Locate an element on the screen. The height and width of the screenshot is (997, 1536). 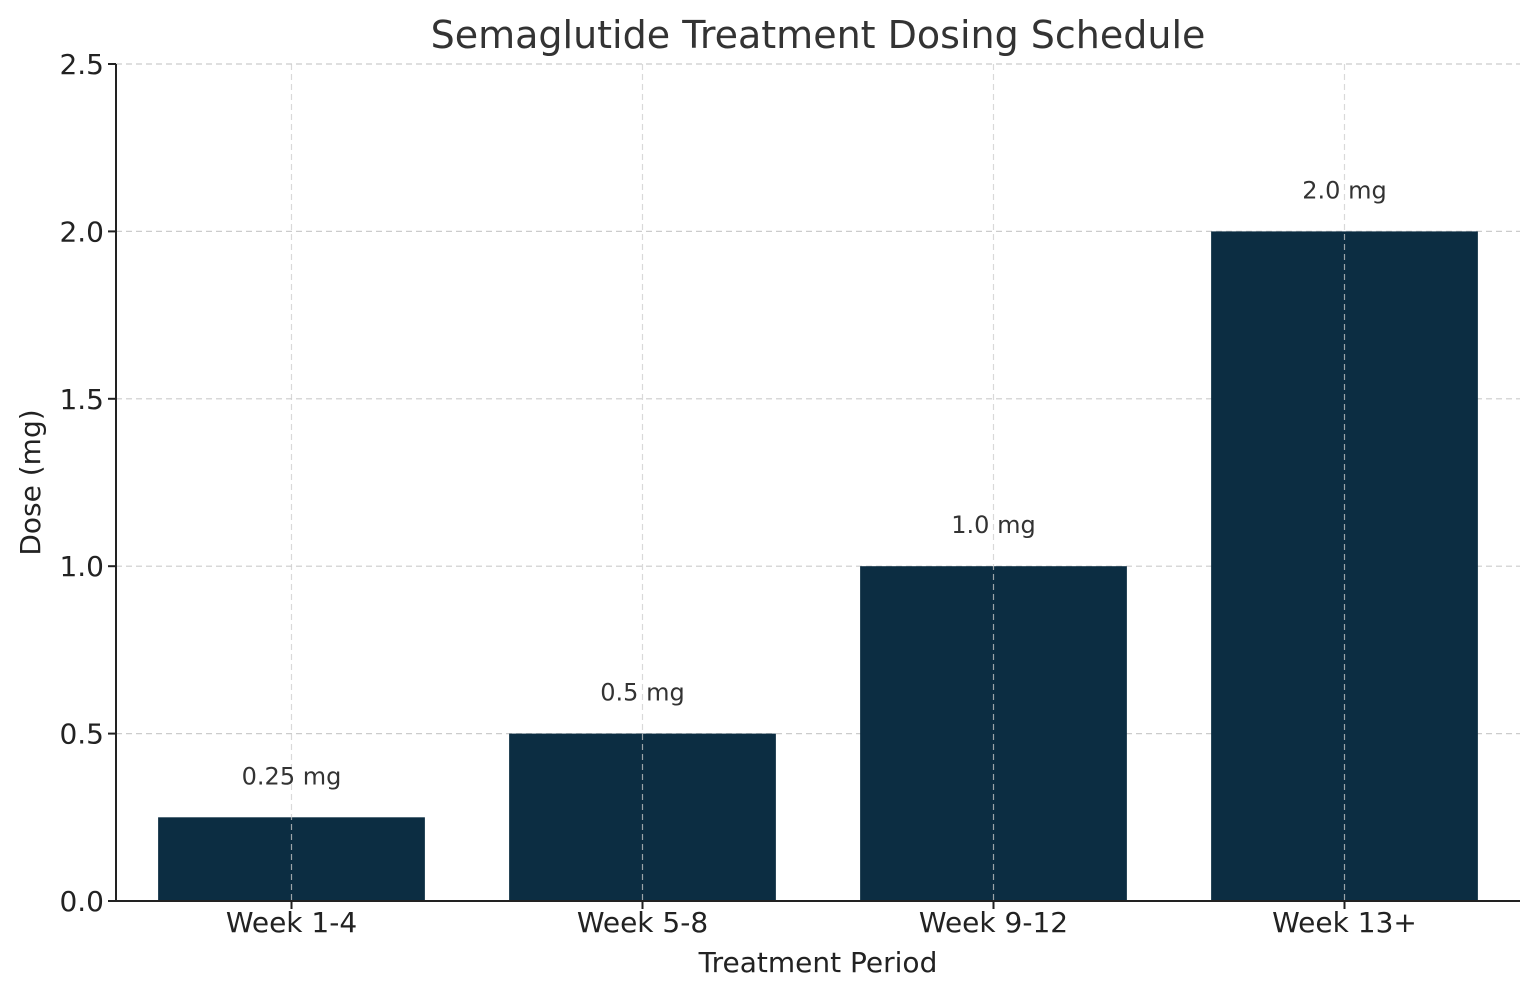
x-tick-label: Week 9-12 is located at coordinates (993, 922).